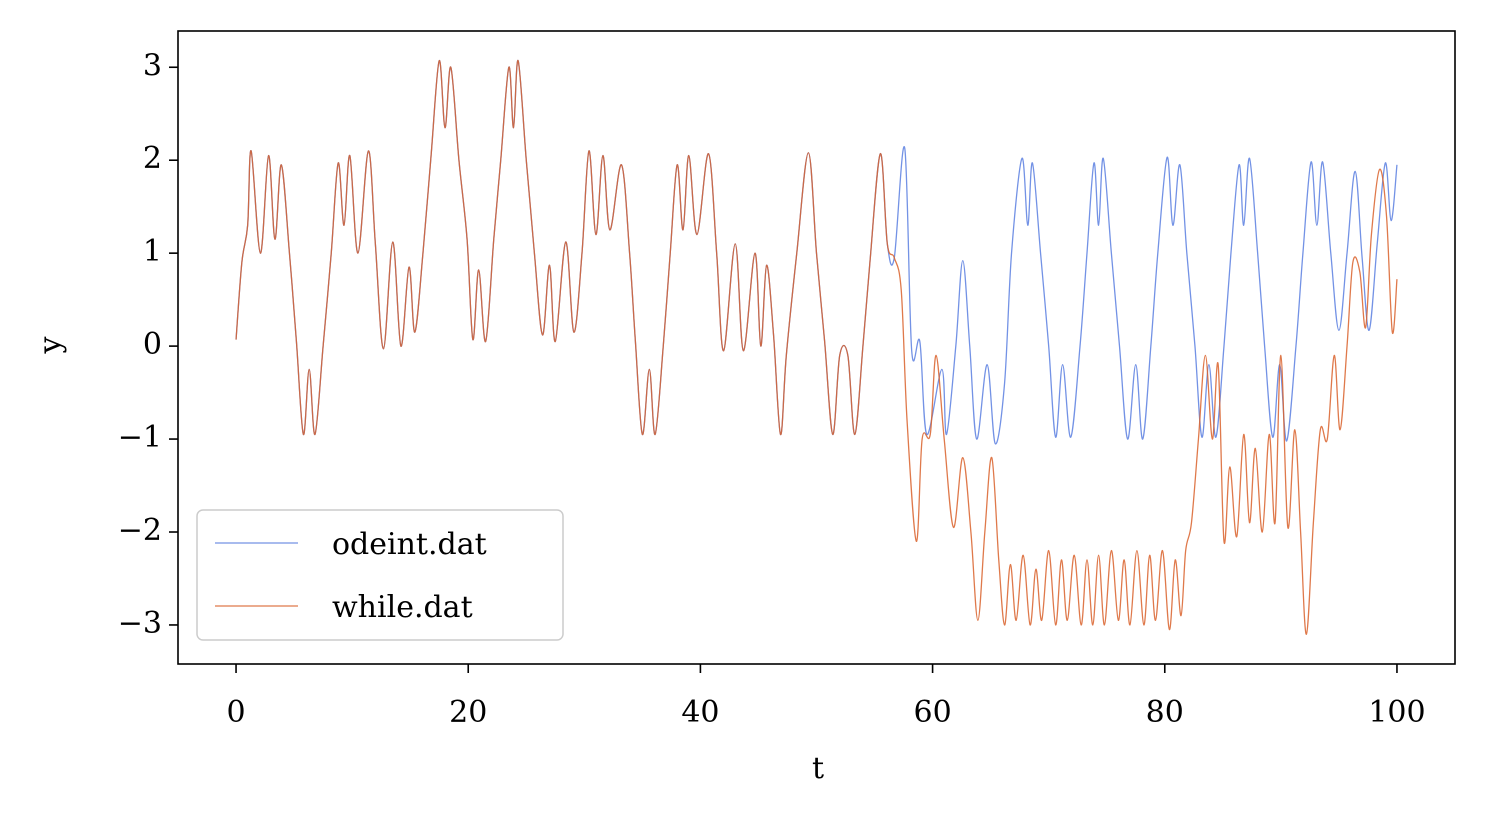 The height and width of the screenshot is (821, 1486). Describe the element at coordinates (468, 712) in the screenshot. I see `x-tick-label: 20` at that location.